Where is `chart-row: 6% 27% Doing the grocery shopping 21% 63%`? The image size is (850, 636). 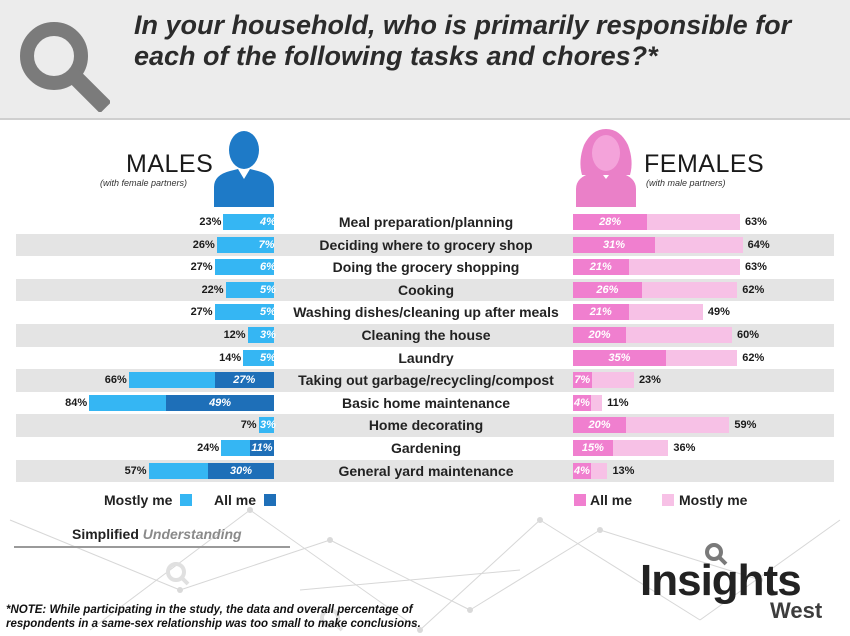 chart-row: 6% 27% Doing the grocery shopping 21% 63% is located at coordinates (425, 267).